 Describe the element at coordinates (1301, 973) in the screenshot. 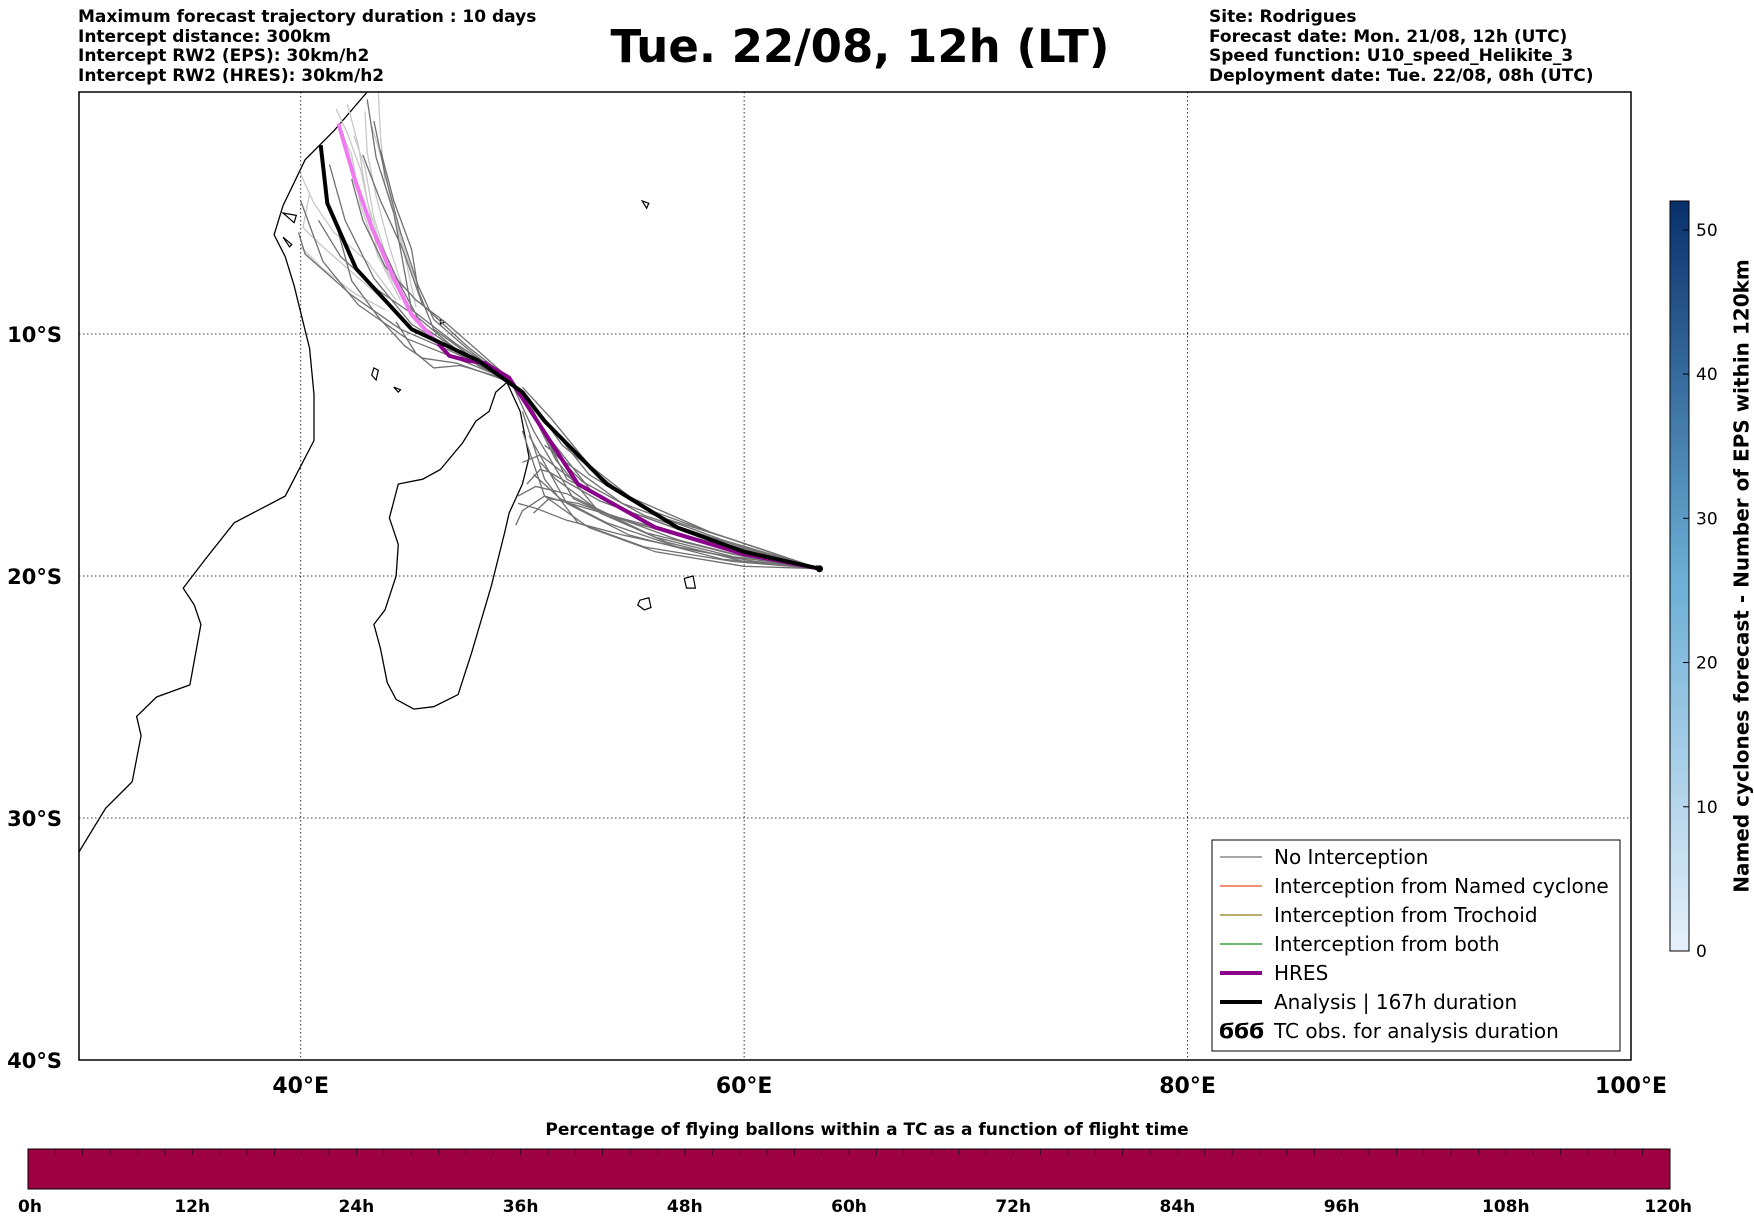

I see `legend-label: HRES` at that location.